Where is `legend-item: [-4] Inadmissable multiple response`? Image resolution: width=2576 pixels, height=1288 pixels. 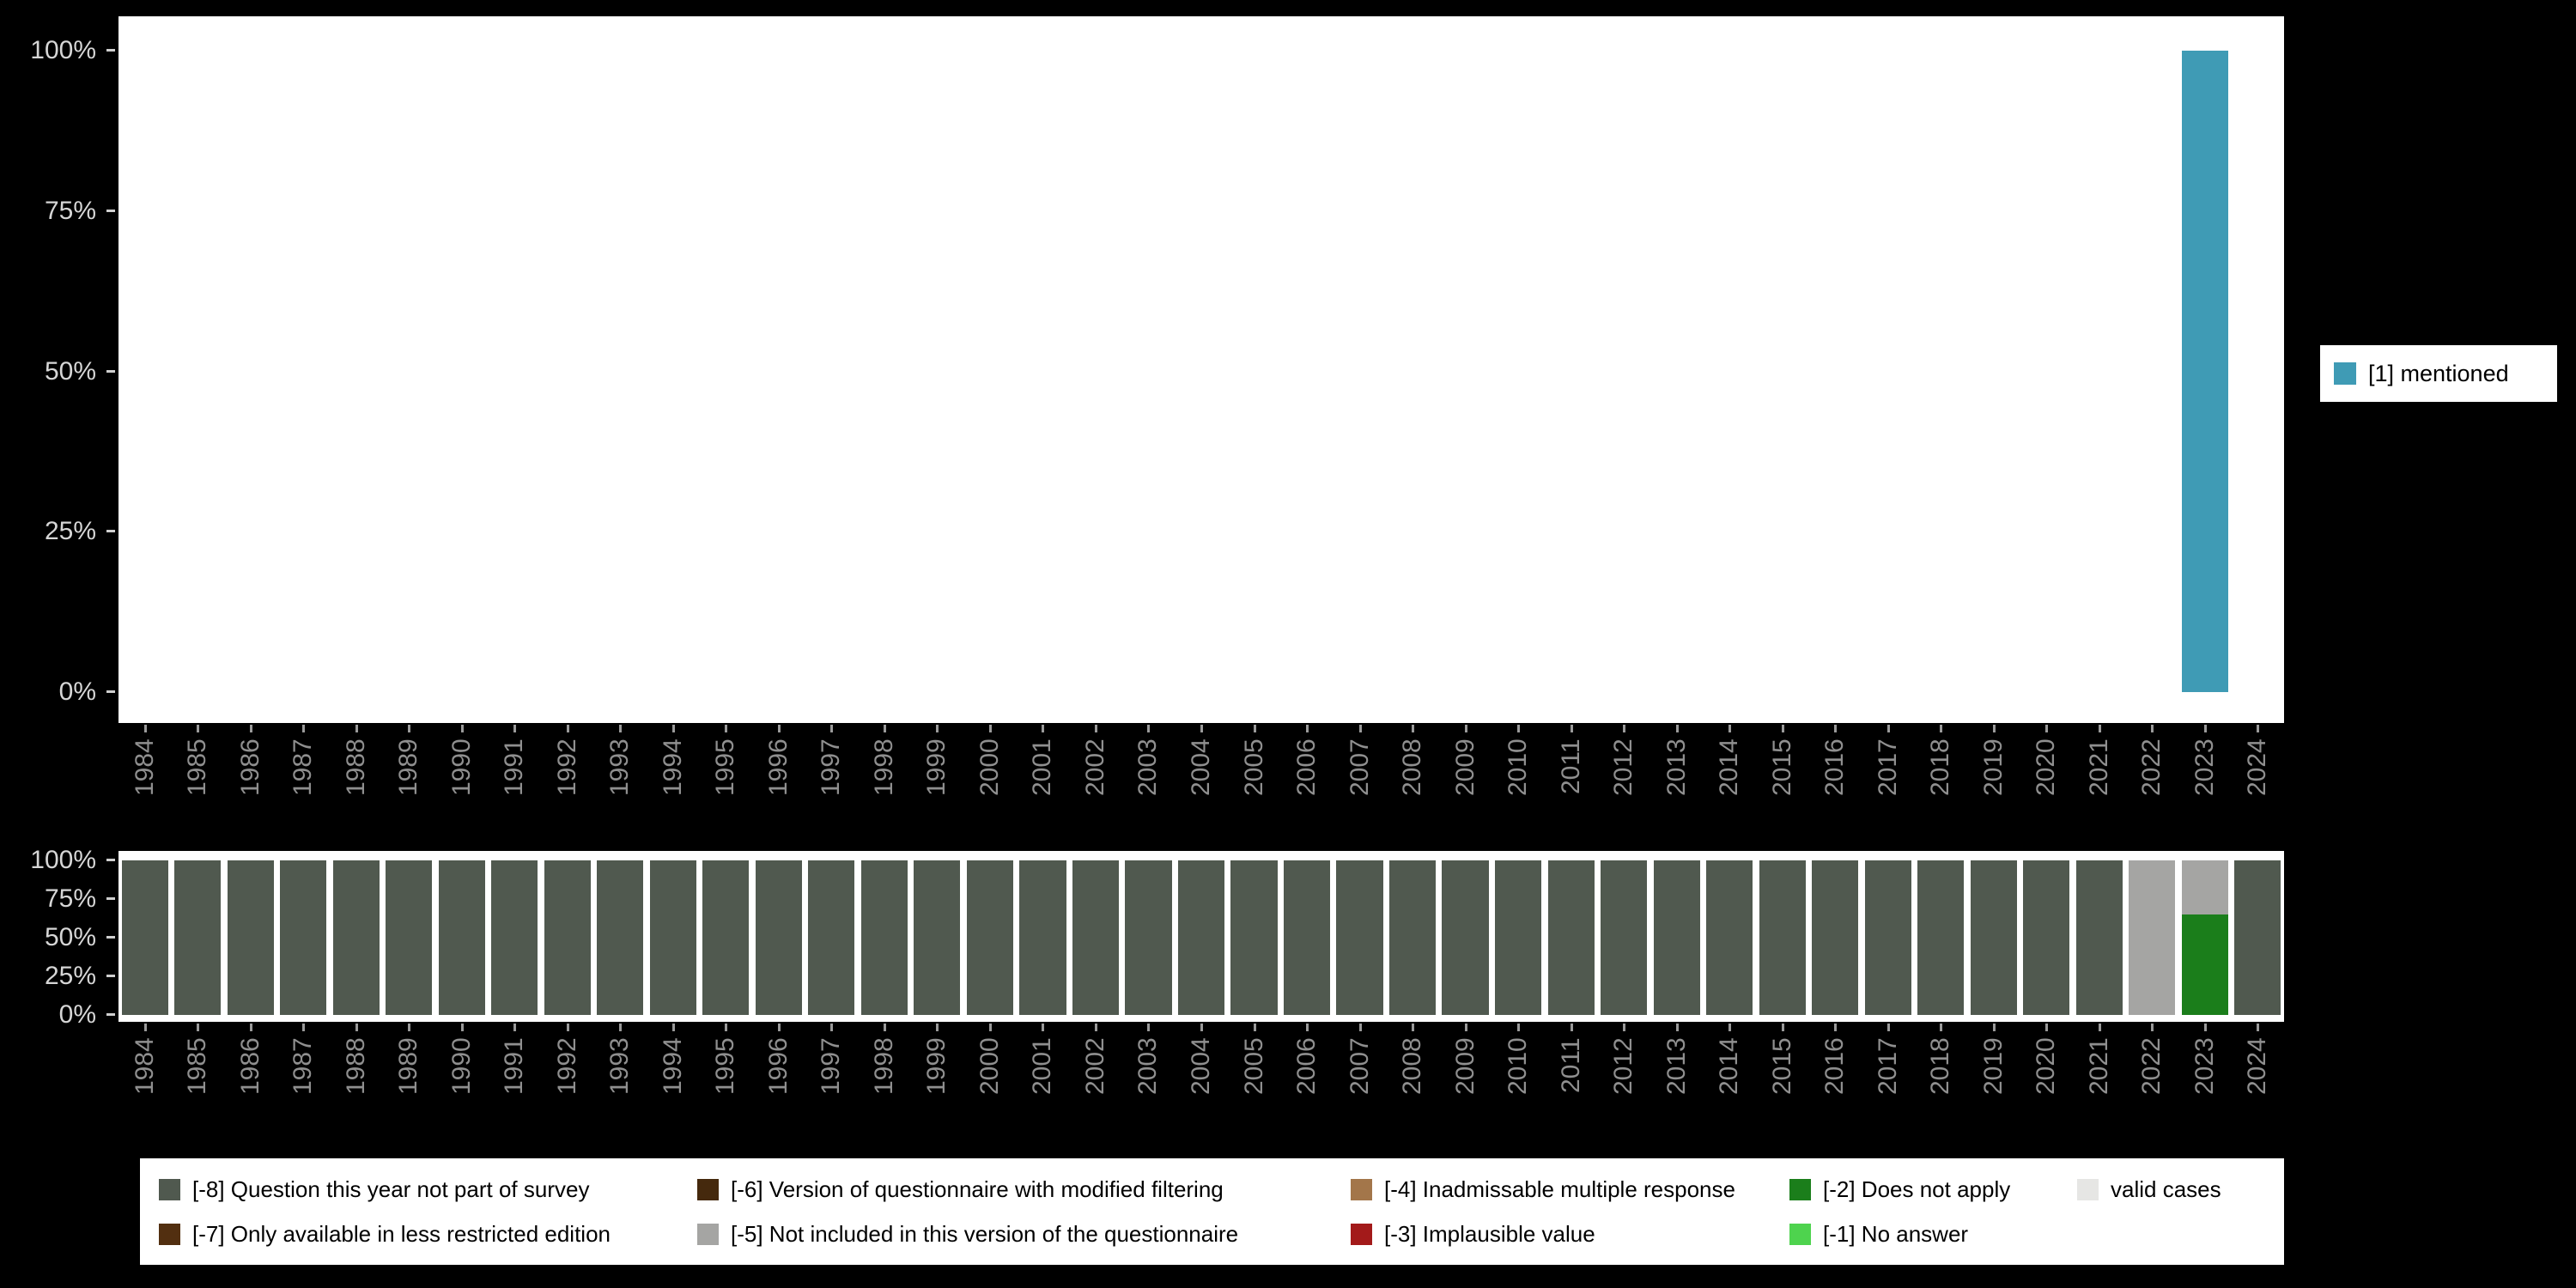
legend-item: [-4] Inadmissable multiple response is located at coordinates (1570, 1189).